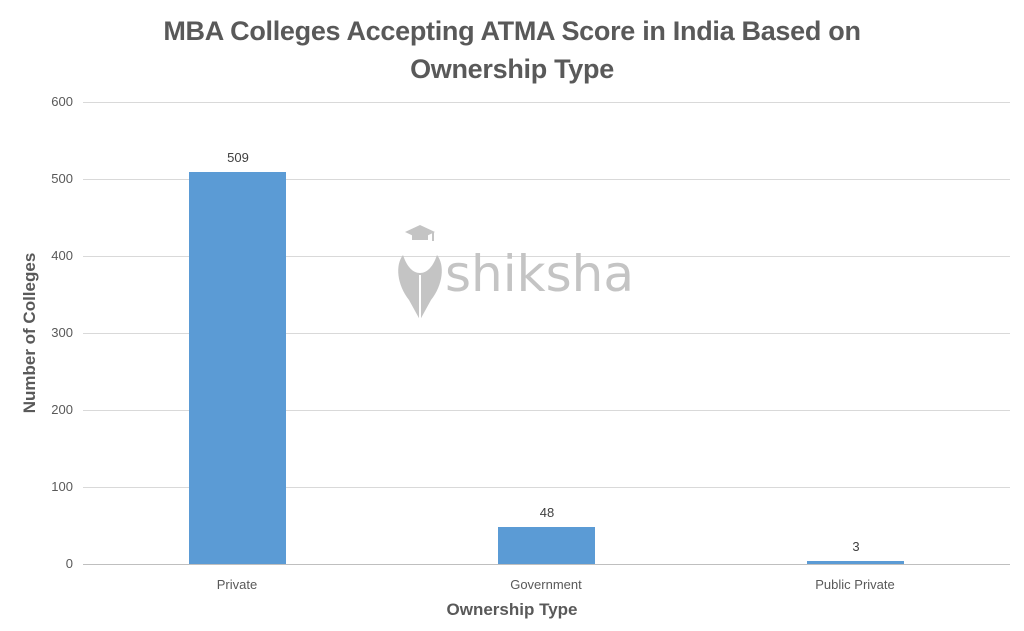 The height and width of the screenshot is (631, 1024). Describe the element at coordinates (539, 274) in the screenshot. I see `watermark-text: shiksha` at that location.